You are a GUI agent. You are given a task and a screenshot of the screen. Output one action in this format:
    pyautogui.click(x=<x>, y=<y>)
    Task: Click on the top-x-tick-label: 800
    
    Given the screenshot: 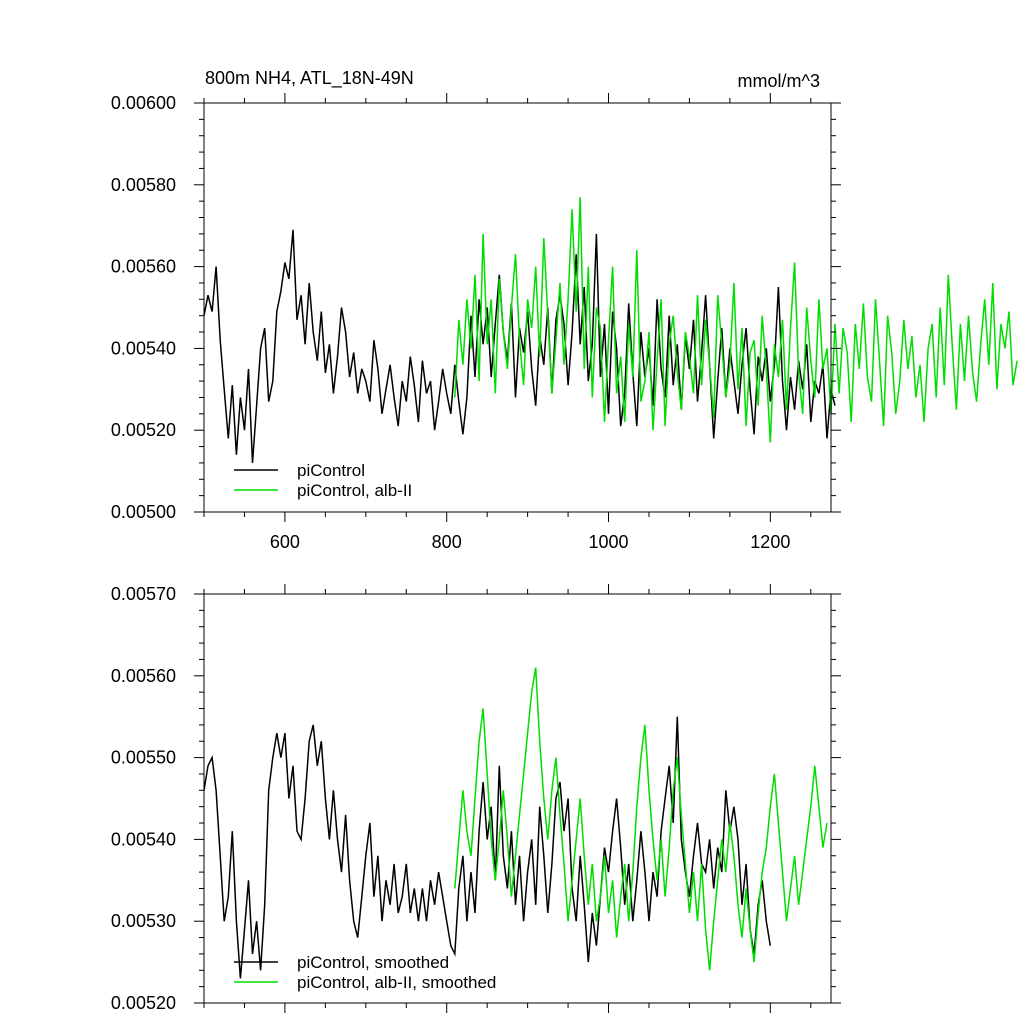 What is the action you would take?
    pyautogui.click(x=447, y=542)
    